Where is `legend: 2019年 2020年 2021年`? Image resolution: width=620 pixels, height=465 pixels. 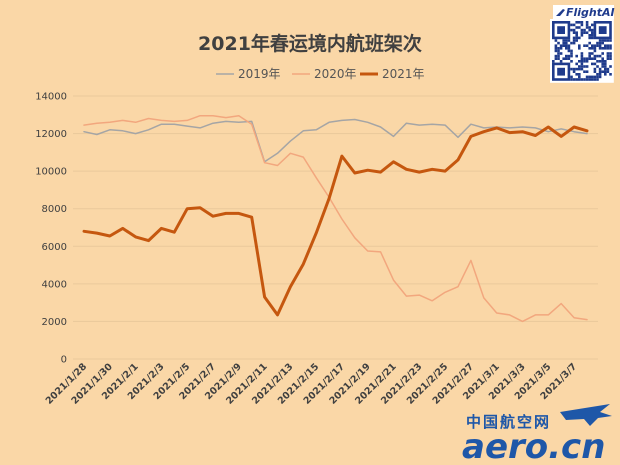 legend: 2019年 2020年 2021年 is located at coordinates (320, 74).